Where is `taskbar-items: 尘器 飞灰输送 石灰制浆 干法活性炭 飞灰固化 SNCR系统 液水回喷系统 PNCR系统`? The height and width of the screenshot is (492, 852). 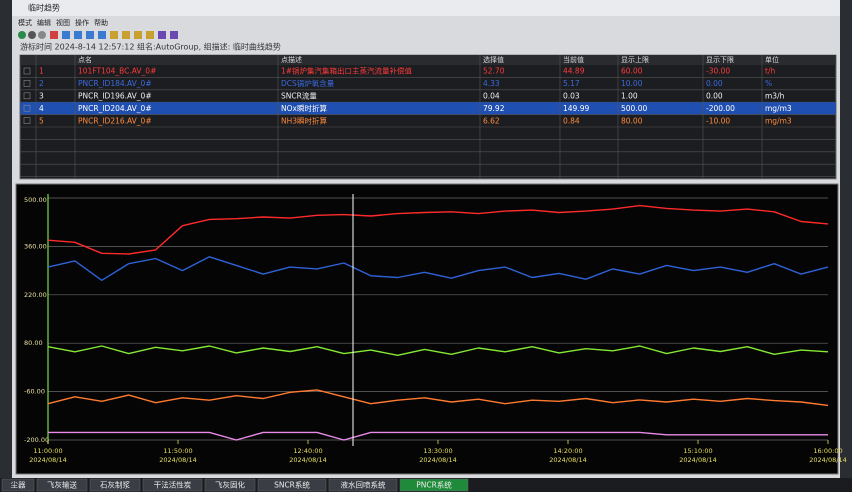 taskbar-items: 尘器 飞灰输送 石灰制浆 干法活性炭 飞灰固化 SNCR系统 液水回喷系统 PNCR系统 is located at coordinates (235, 485).